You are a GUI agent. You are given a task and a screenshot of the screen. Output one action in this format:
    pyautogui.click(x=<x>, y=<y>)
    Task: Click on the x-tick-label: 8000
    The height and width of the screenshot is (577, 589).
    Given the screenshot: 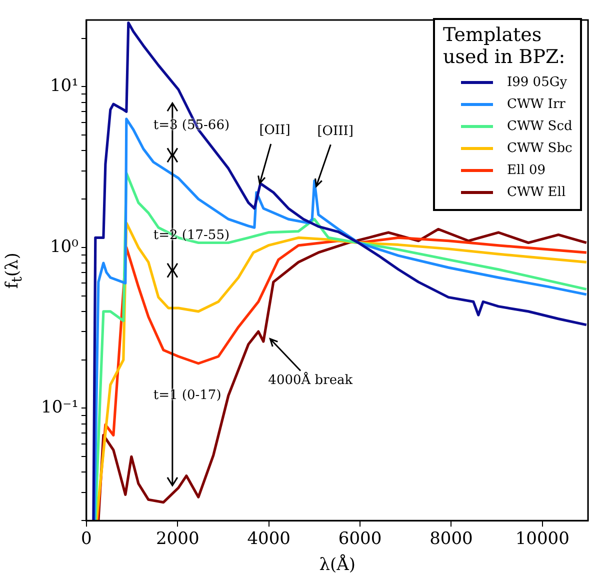 What is the action you would take?
    pyautogui.click(x=451, y=539)
    